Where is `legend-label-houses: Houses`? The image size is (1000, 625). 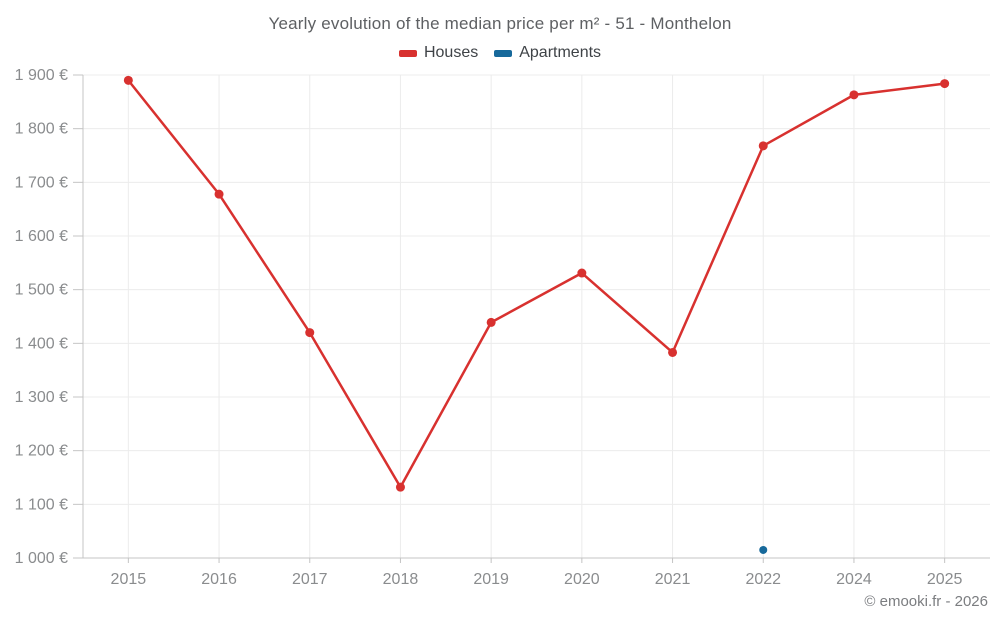 legend-label-houses: Houses is located at coordinates (451, 52).